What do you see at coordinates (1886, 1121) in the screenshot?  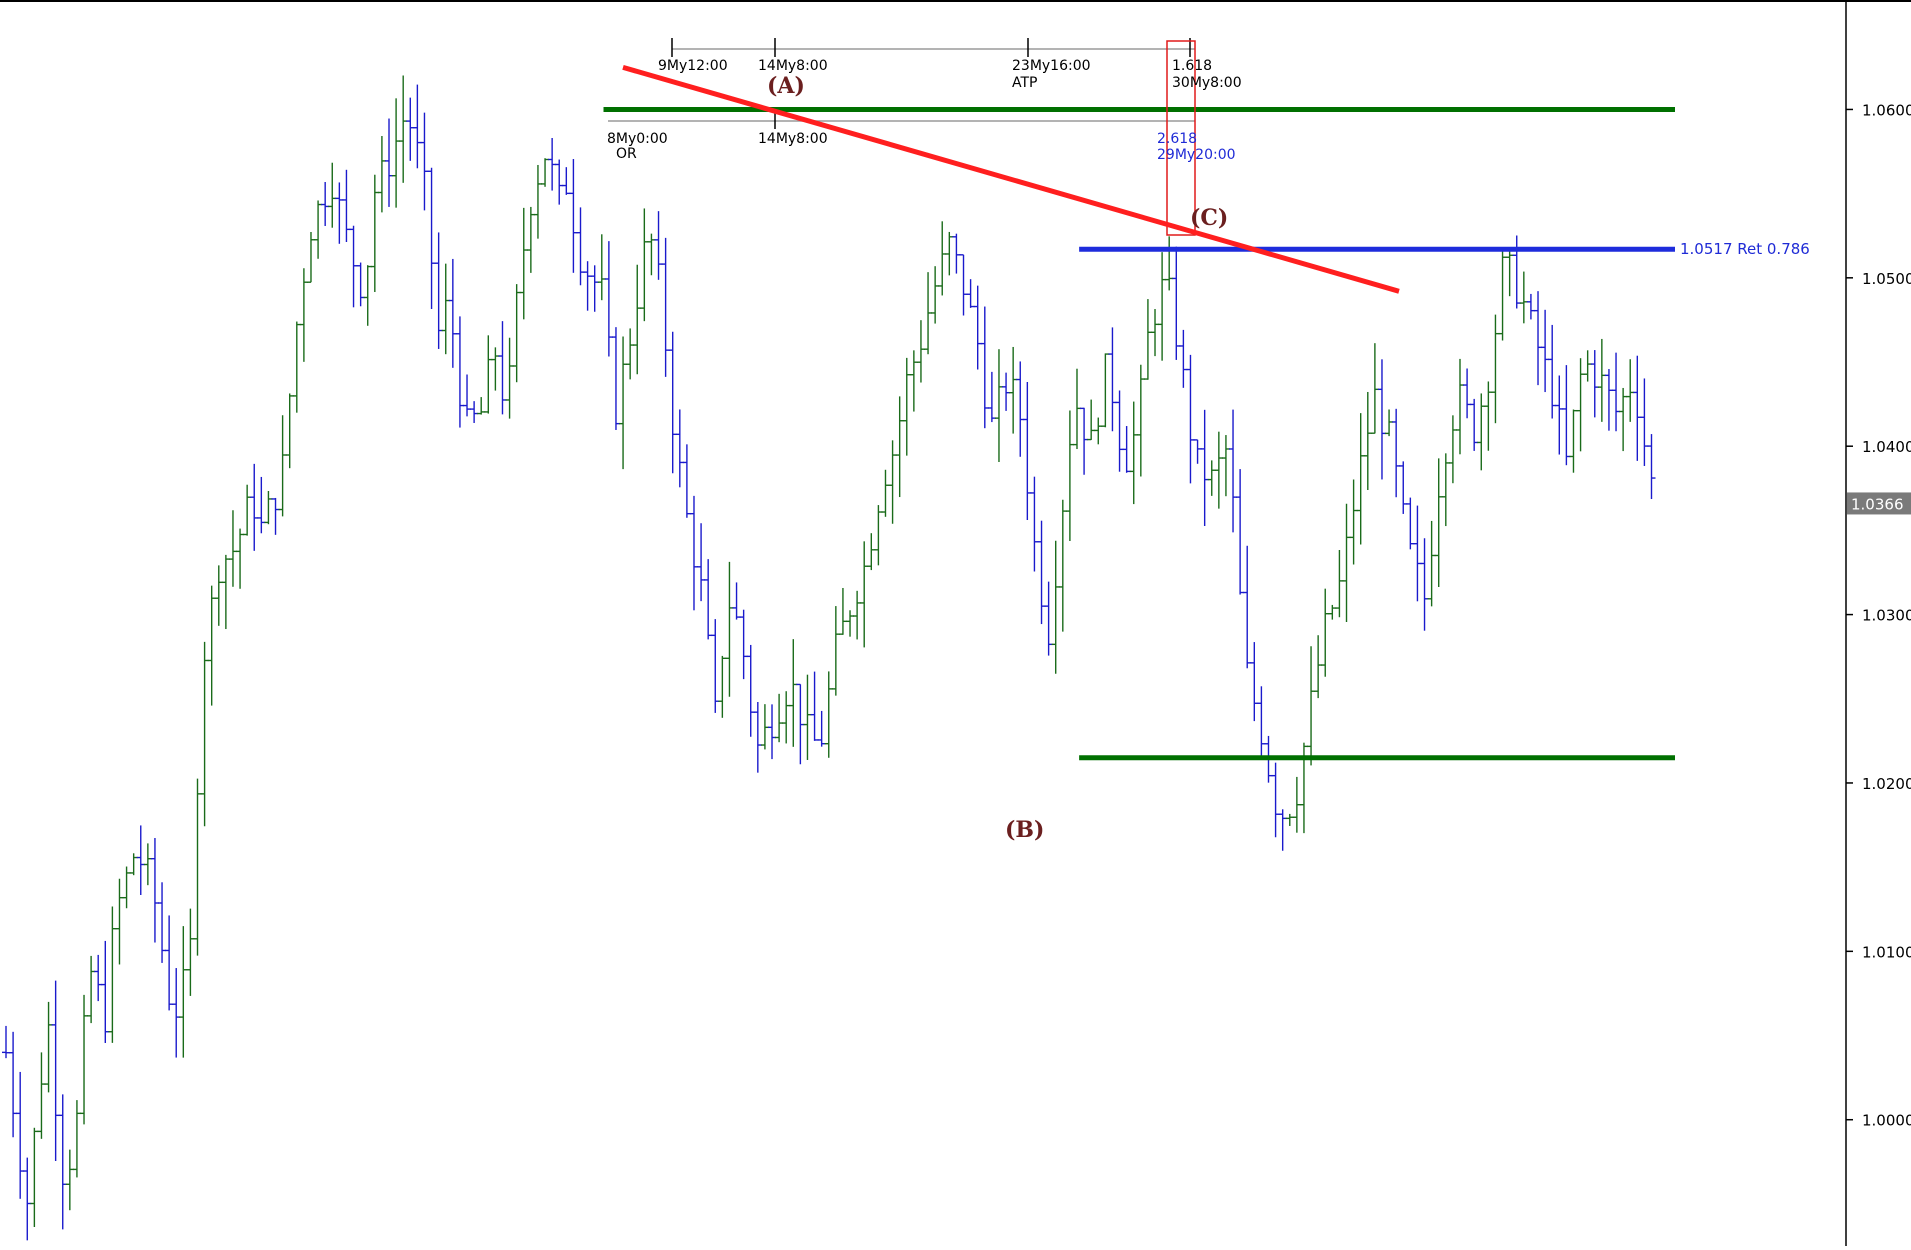 I see `price-tick-label: 1.0000` at bounding box center [1886, 1121].